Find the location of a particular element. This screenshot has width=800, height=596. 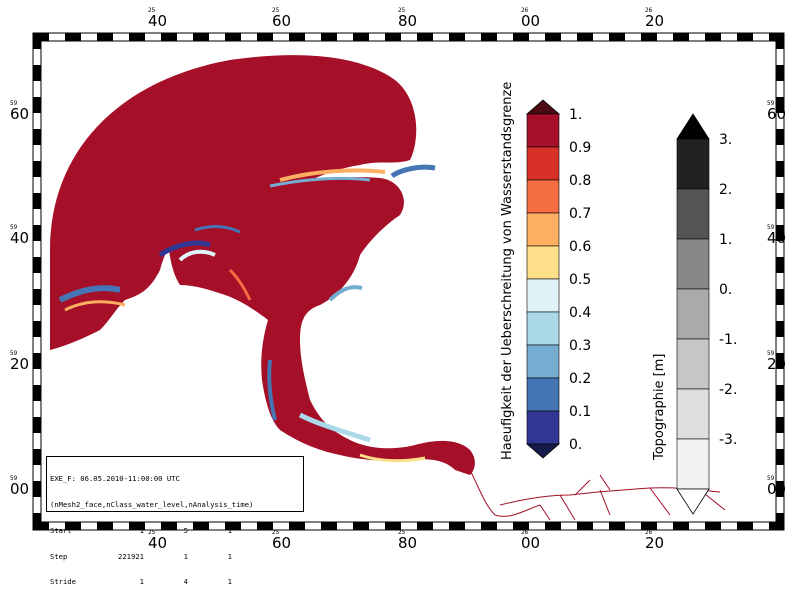

colorbar-label: 0.5 is located at coordinates (580, 280).